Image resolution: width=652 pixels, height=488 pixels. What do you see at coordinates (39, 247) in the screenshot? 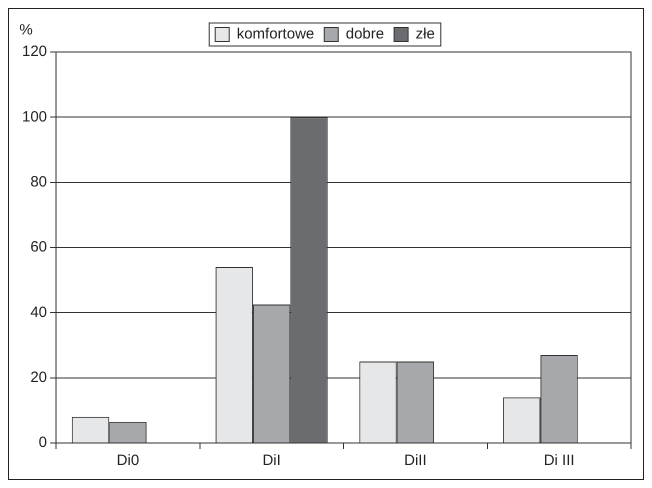
I see `y-tick-label: 60` at bounding box center [39, 247].